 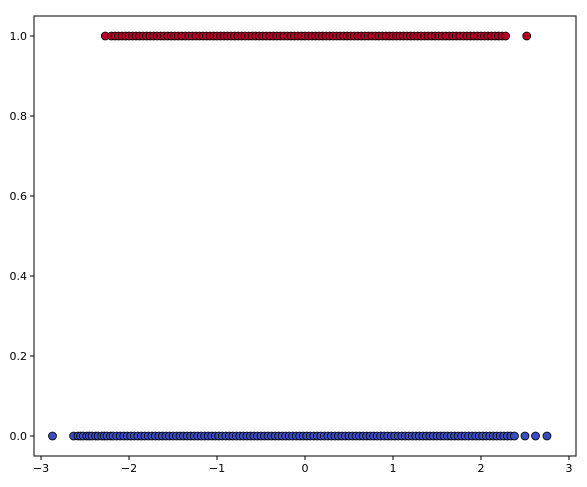 I want to click on x-tick-label: 1, so click(x=392, y=468).